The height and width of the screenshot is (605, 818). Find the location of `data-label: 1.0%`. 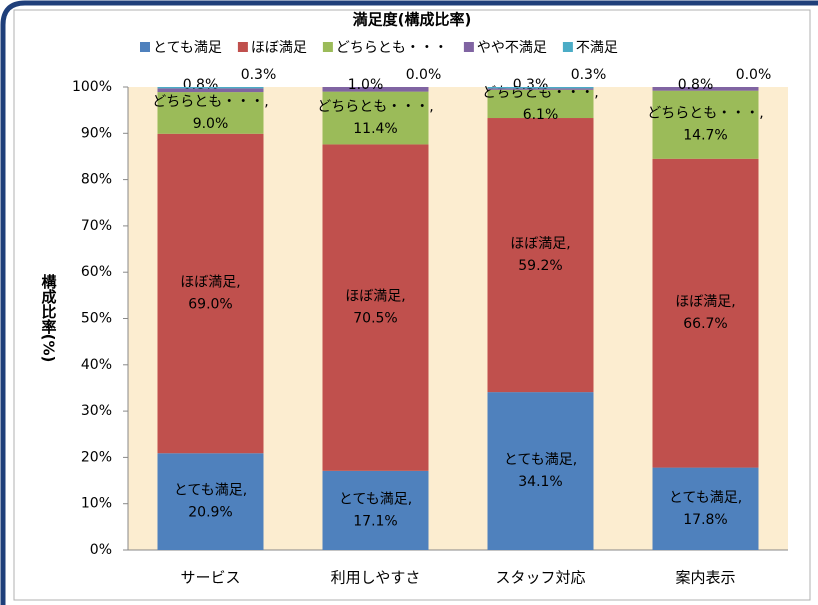

data-label: 1.0% is located at coordinates (366, 85).